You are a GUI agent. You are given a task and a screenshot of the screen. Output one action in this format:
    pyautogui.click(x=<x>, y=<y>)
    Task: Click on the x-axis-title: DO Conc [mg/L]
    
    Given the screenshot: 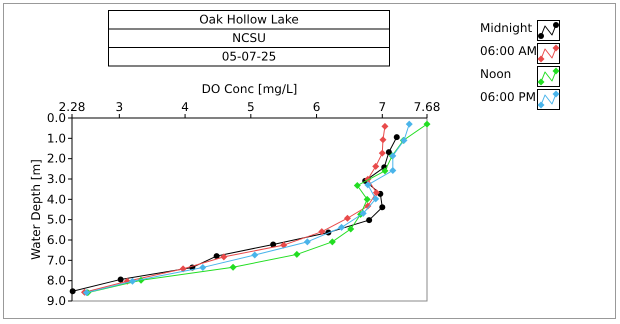 What is the action you would take?
    pyautogui.click(x=250, y=89)
    